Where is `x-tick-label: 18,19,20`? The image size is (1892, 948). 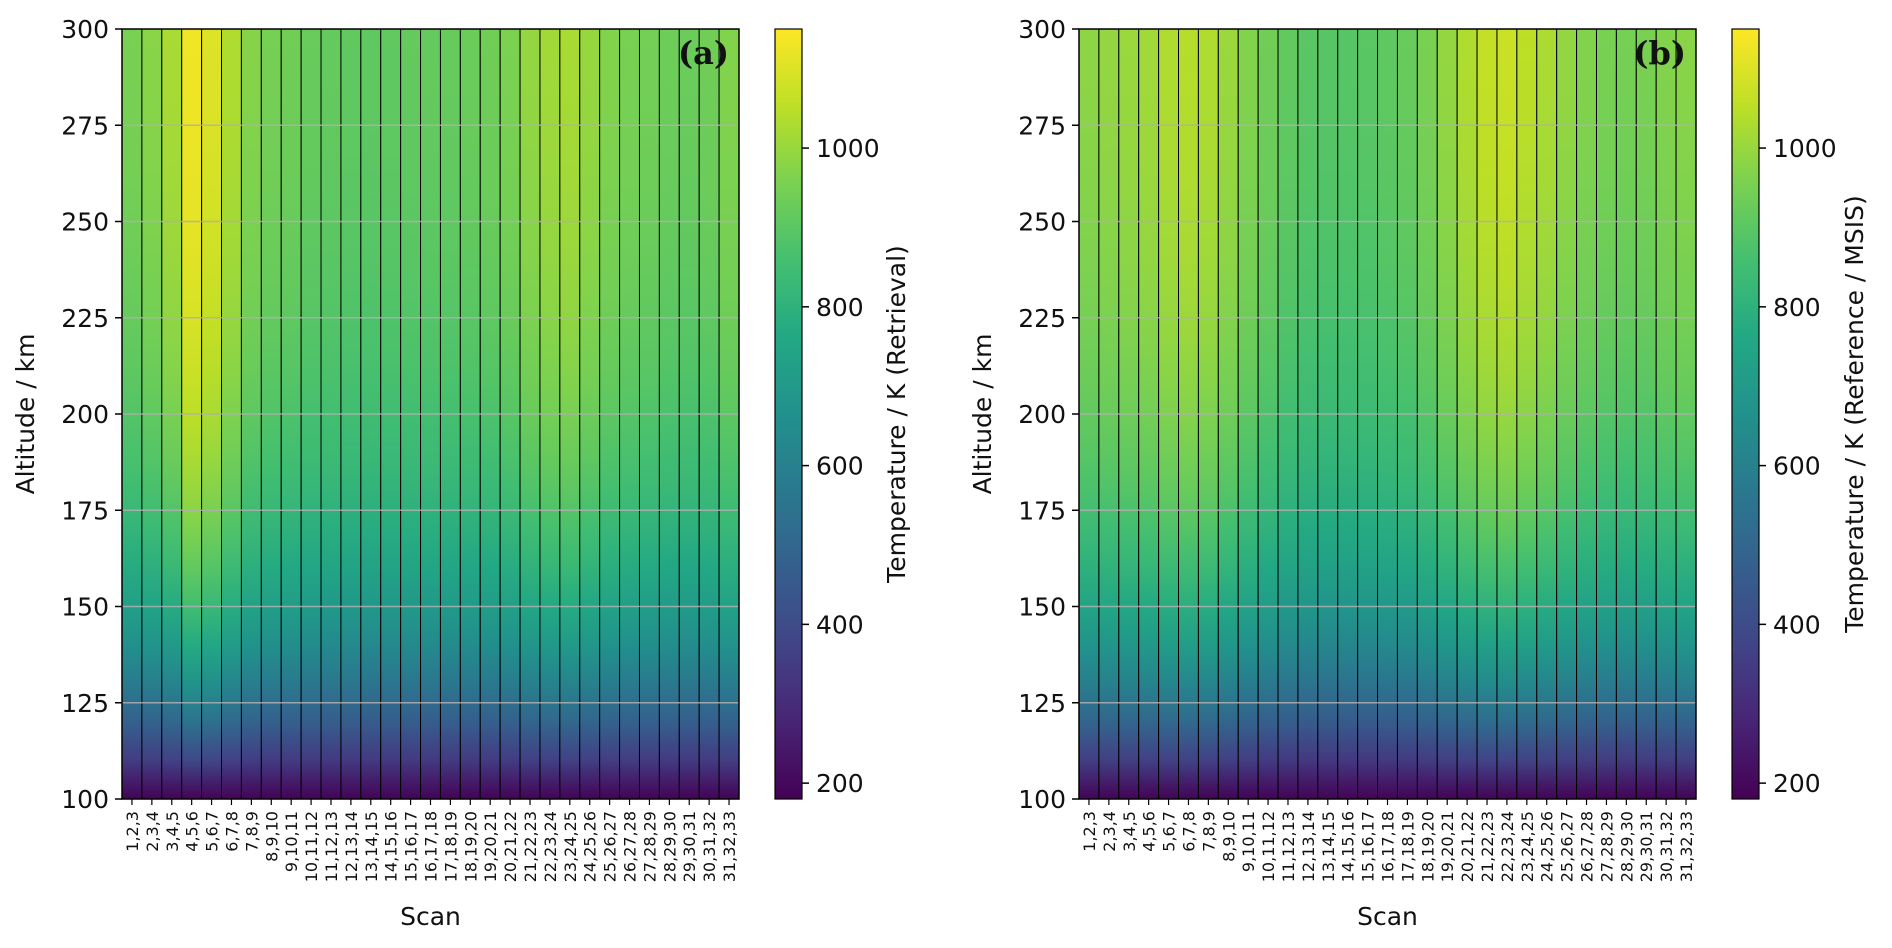 x-tick-label: 18,19,20 is located at coordinates (470, 846).